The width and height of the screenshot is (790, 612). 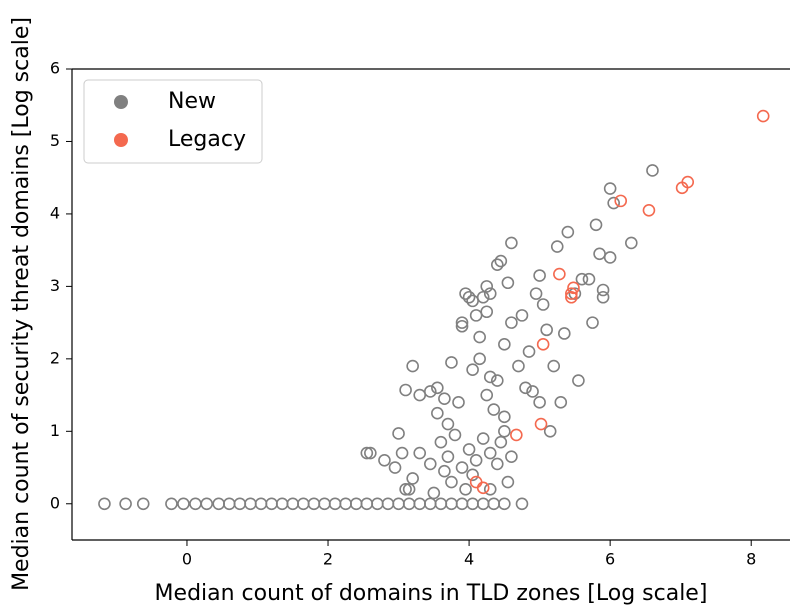 I want to click on y-tick-label: 6, so click(x=55, y=68).